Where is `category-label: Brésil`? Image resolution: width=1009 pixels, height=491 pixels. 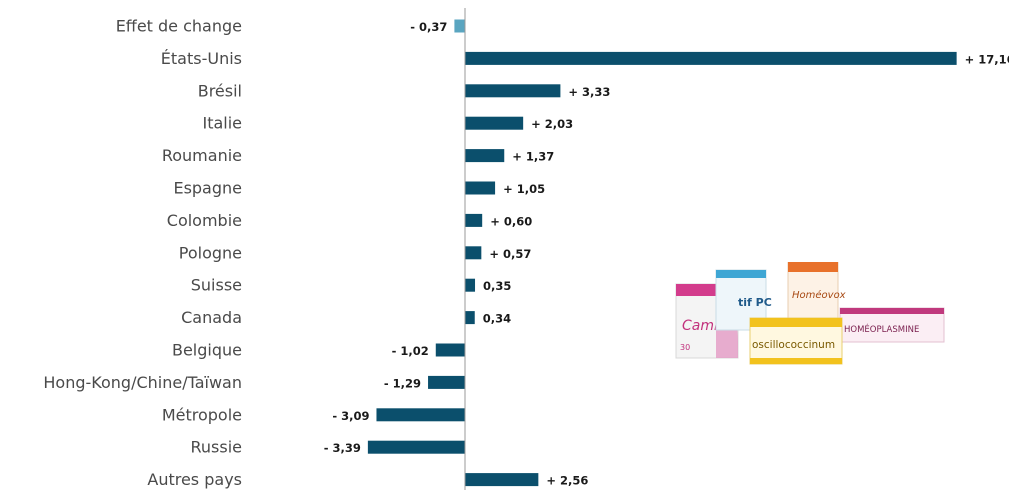 category-label: Brésil is located at coordinates (220, 90).